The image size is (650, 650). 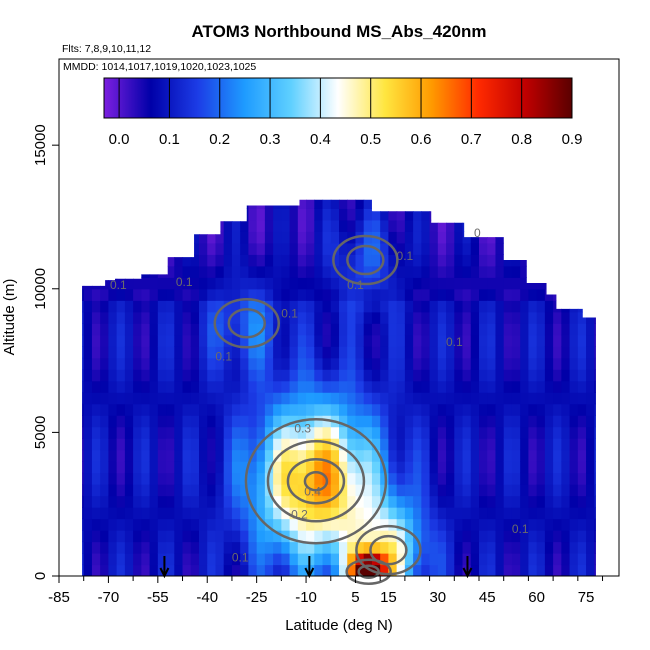 What do you see at coordinates (257, 597) in the screenshot?
I see `x-tick-label: -25` at bounding box center [257, 597].